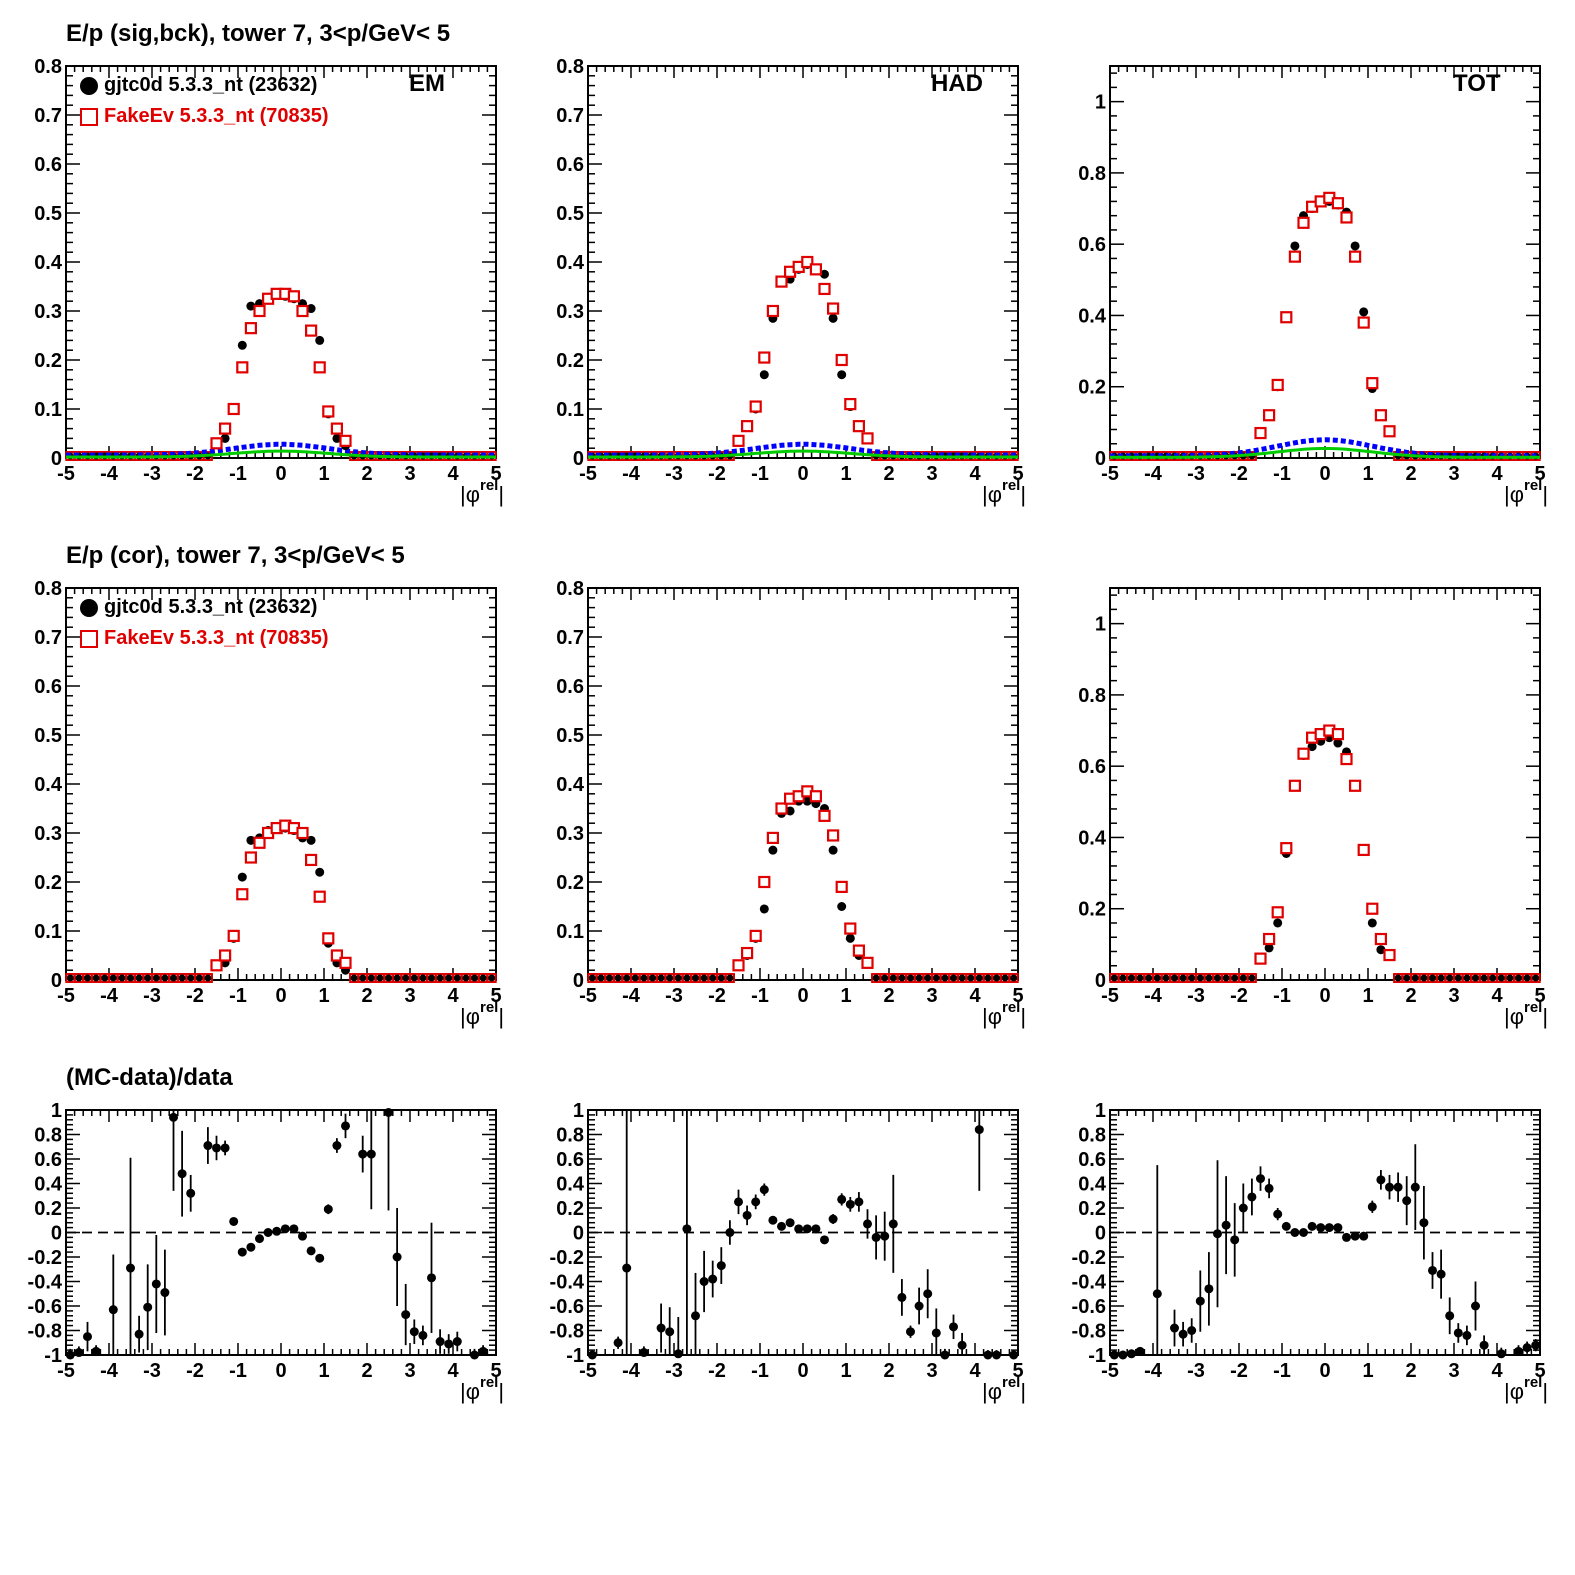 Image resolution: width=1575 pixels, height=1575 pixels. I want to click on plot-frame, so click(803, 784).